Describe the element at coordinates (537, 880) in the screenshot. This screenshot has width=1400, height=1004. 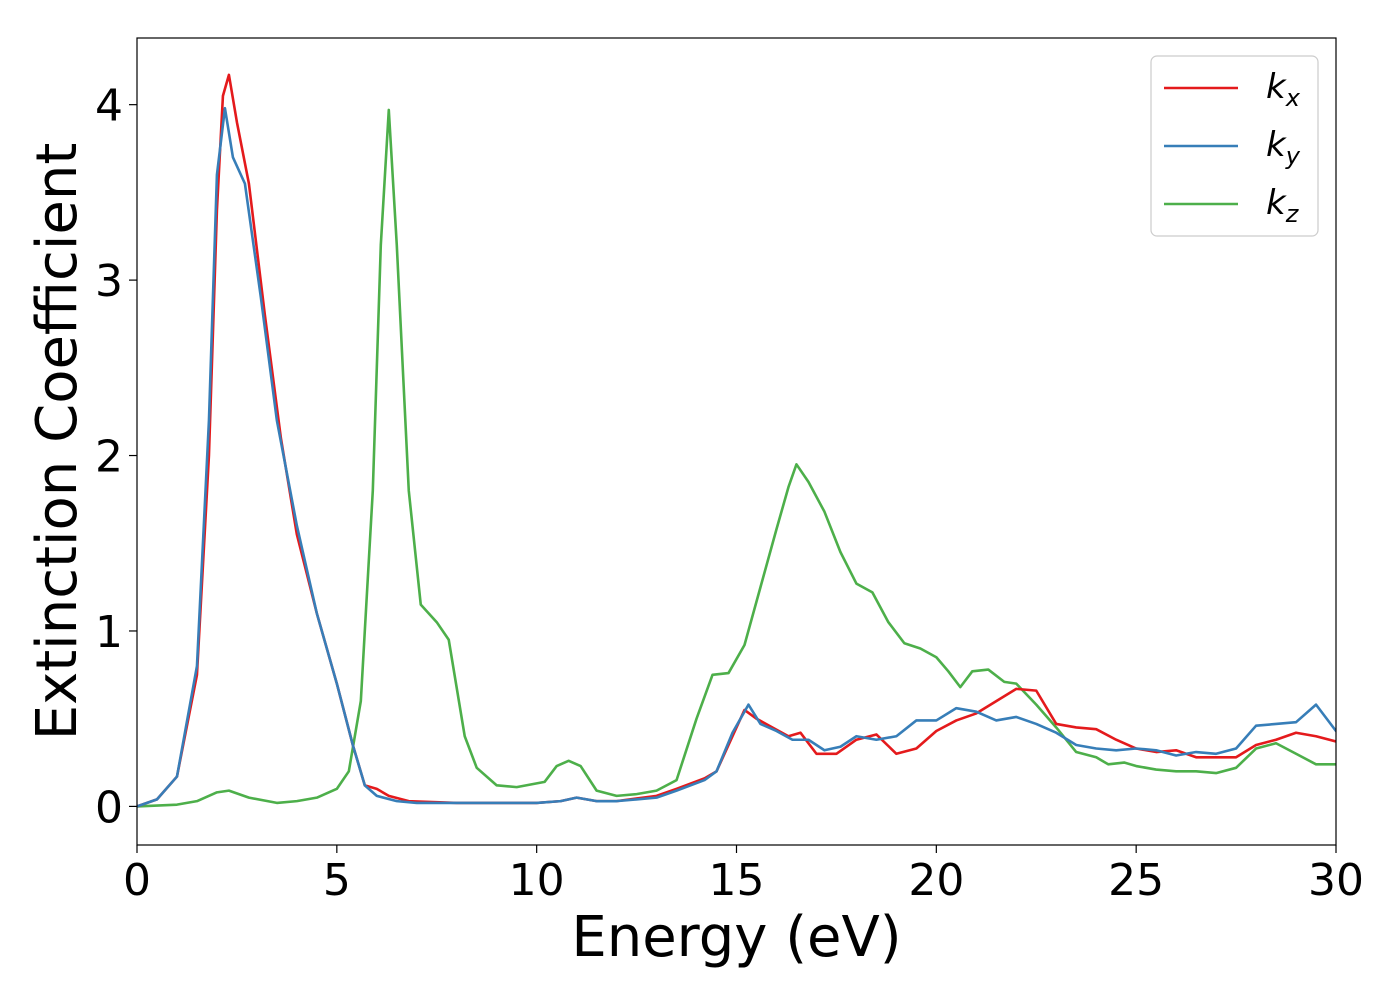
I see `x-tick-label: 10` at that location.